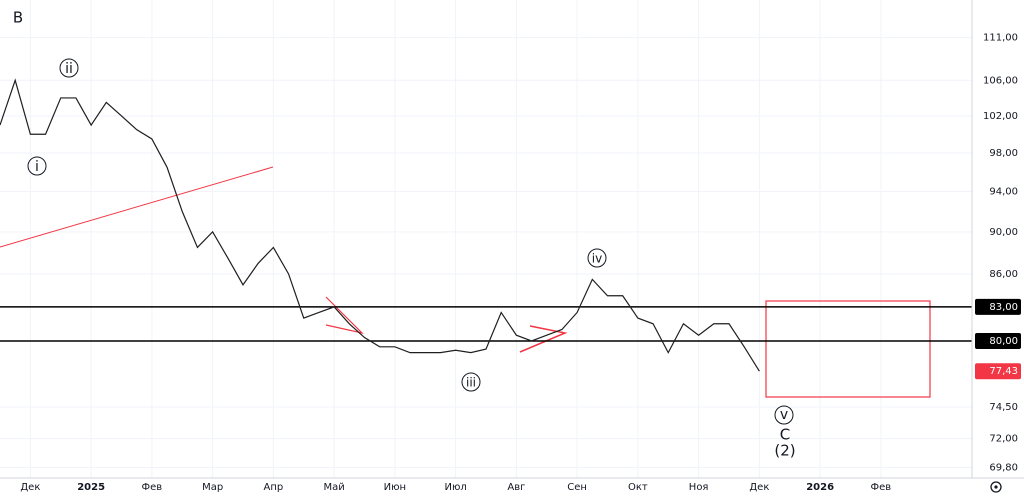  I want to click on wave-label: ii, so click(69, 69).